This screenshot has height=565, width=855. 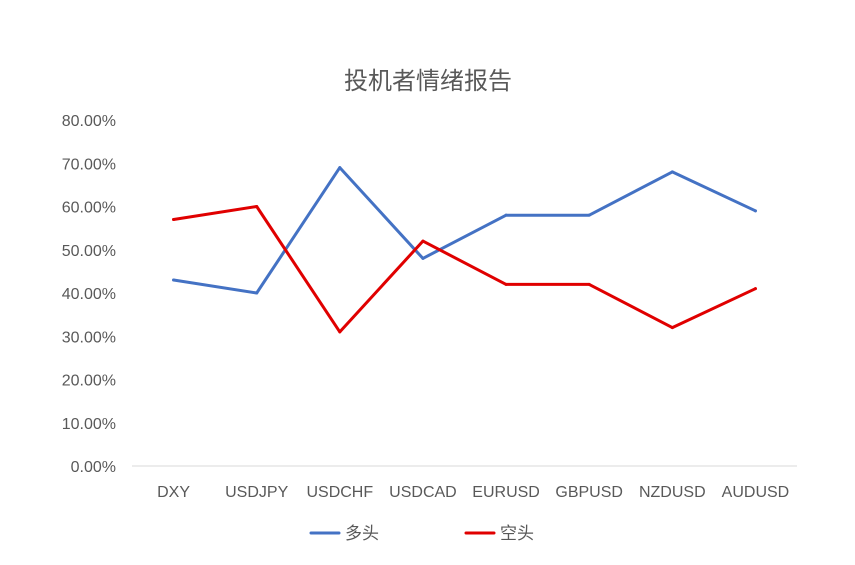 What do you see at coordinates (89, 208) in the screenshot?
I see `y-tick-label: 60.00%` at bounding box center [89, 208].